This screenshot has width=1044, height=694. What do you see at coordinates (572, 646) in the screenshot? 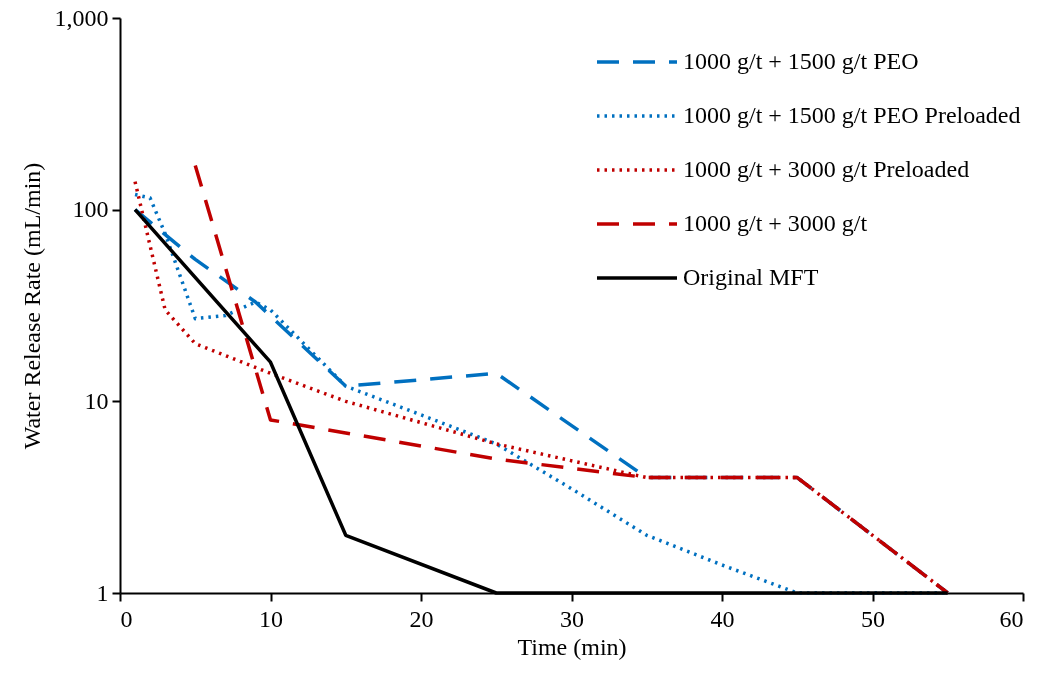
I see `x-axis-title: Time (min)` at bounding box center [572, 646].